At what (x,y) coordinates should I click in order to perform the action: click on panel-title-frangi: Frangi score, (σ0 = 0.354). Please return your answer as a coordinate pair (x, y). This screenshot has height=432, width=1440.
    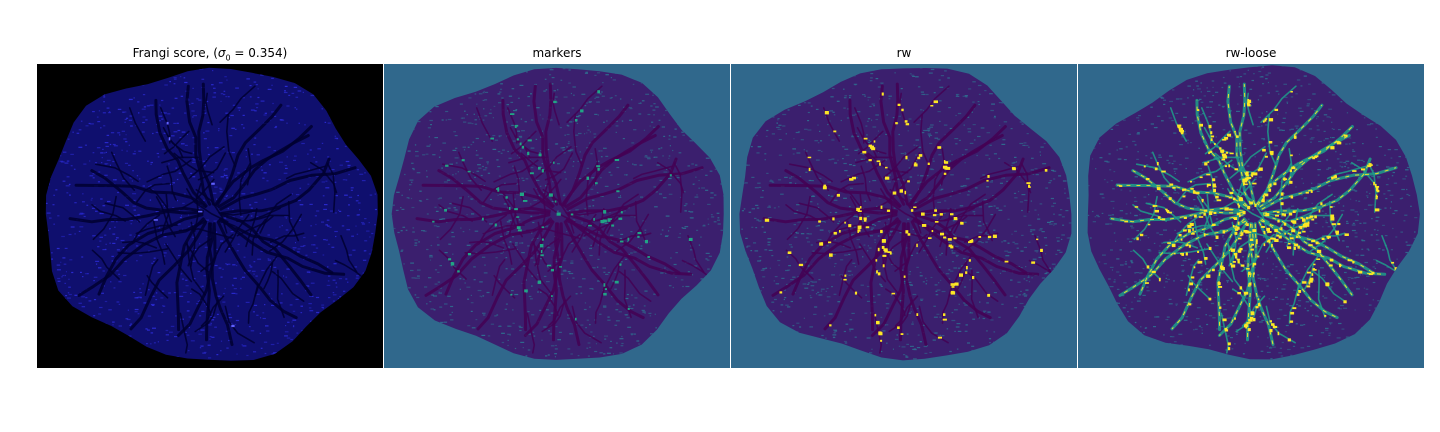
    Looking at the image, I should click on (210, 54).